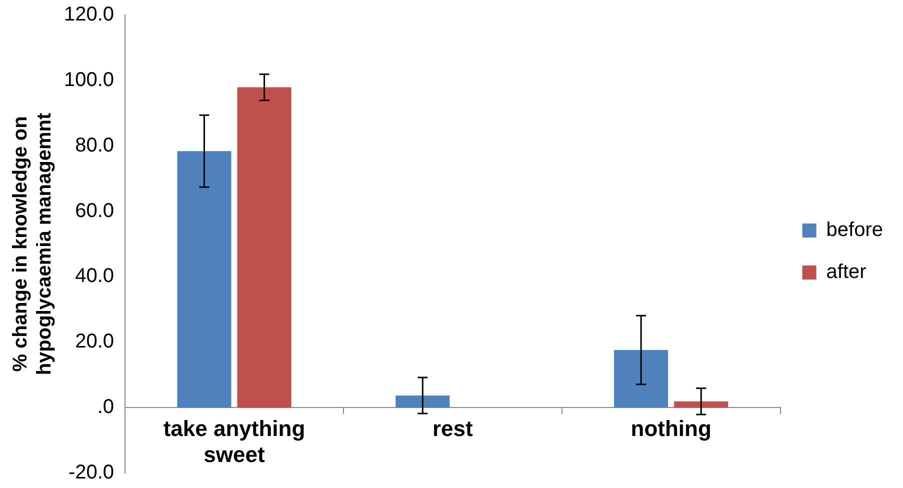  I want to click on x-tick-label: nothing, so click(671, 428).